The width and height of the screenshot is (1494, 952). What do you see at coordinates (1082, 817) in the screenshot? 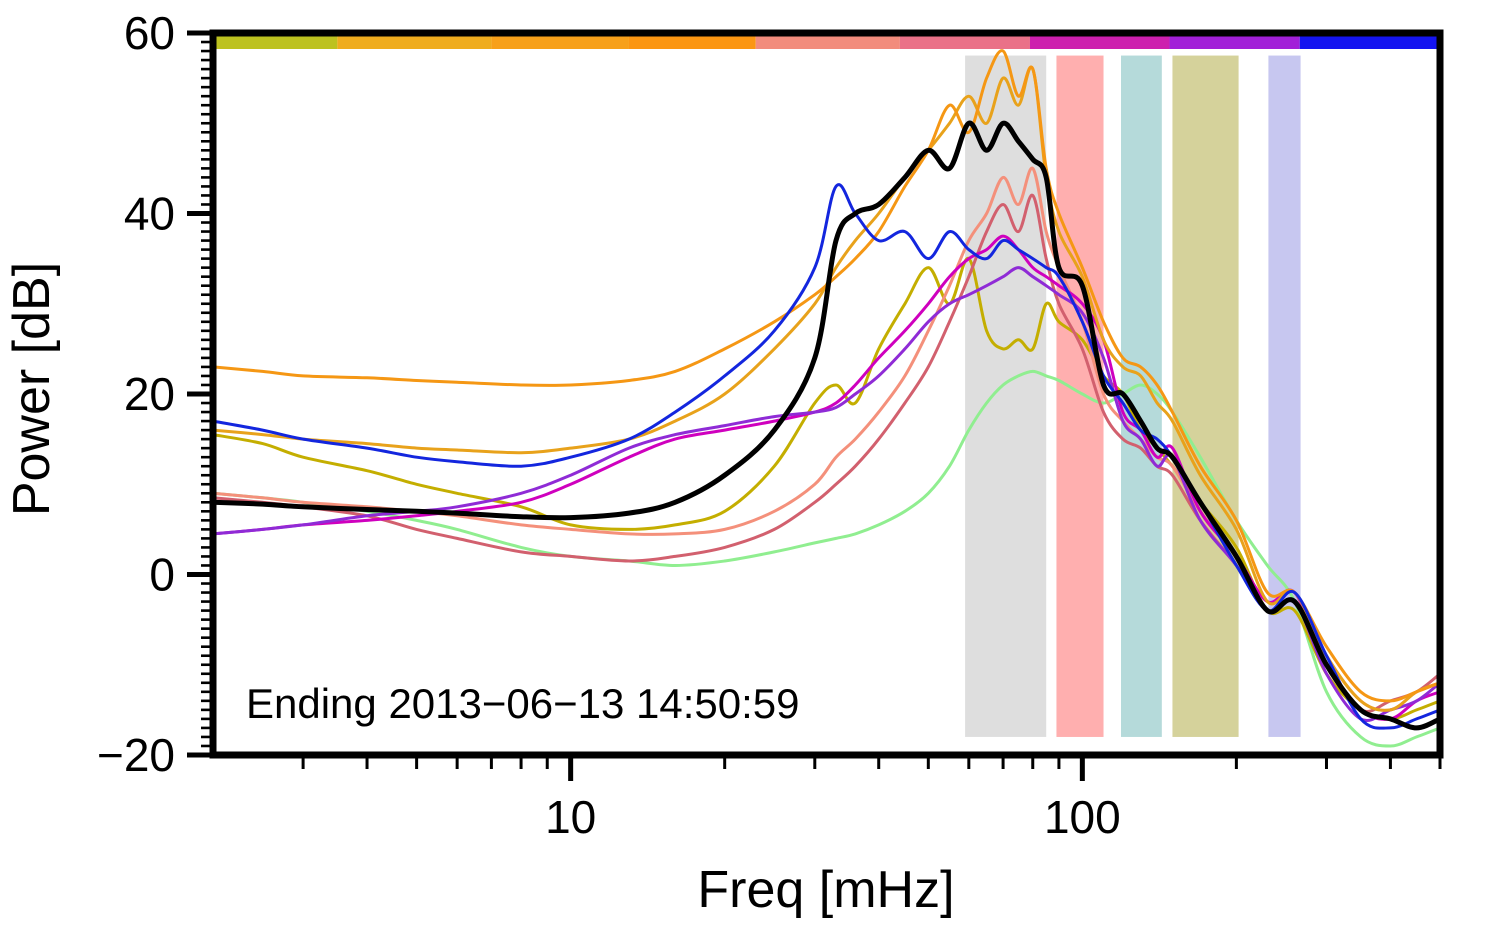
I see `x-tick-label: 100` at bounding box center [1082, 817].